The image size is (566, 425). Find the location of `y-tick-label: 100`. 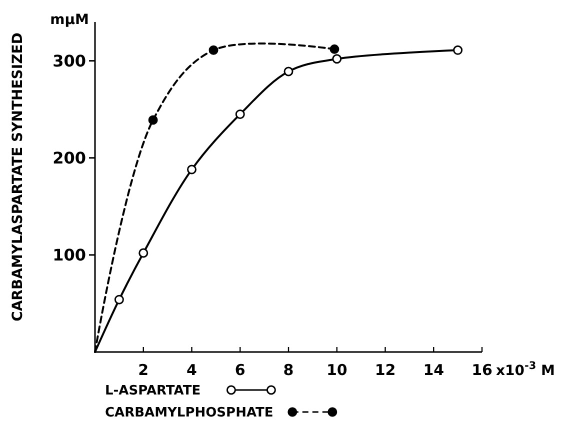

y-tick-label: 100 is located at coordinates (69, 255).